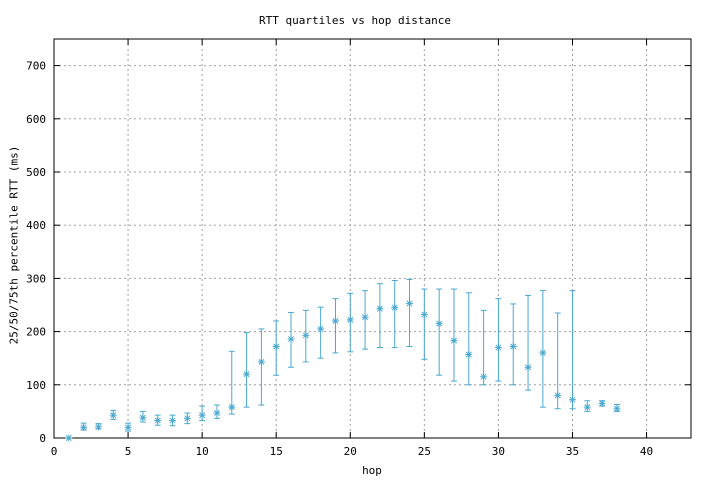 This screenshot has width=710, height=480. I want to click on x-tick-label: 30, so click(498, 451).